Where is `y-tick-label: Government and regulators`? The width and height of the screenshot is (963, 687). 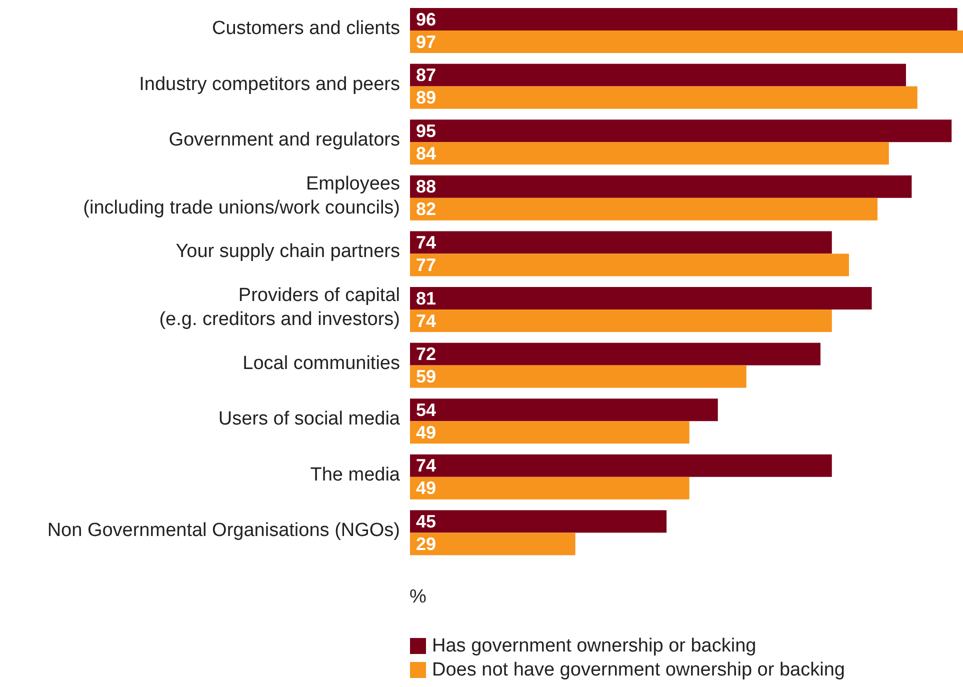 y-tick-label: Government and regulators is located at coordinates (284, 140).